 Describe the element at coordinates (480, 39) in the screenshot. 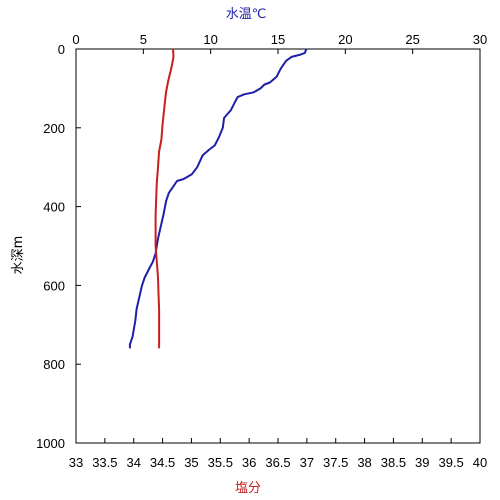

I see `top-tick-label: 30` at that location.